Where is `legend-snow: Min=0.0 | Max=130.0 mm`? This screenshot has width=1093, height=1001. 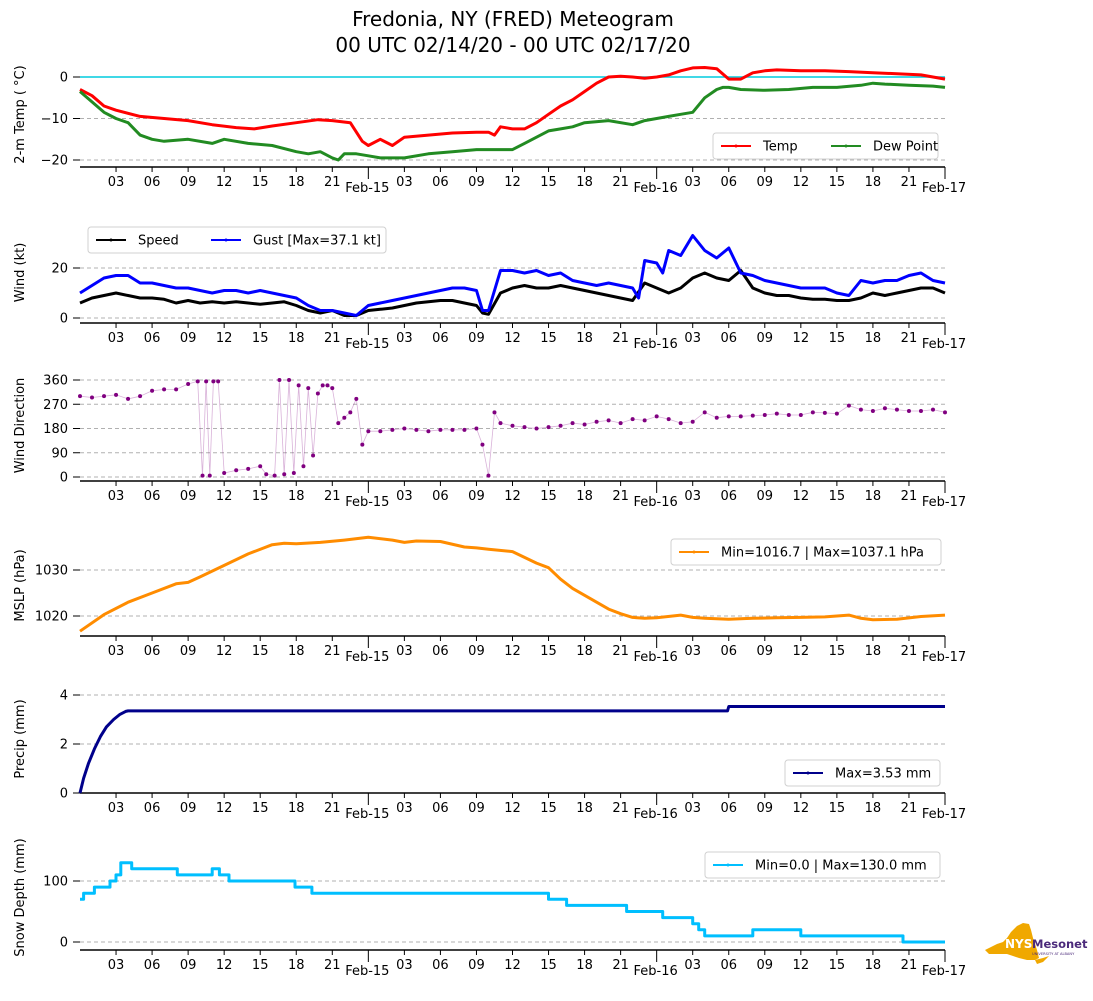
legend-snow: Min=0.0 | Max=130.0 mm is located at coordinates (822, 865).